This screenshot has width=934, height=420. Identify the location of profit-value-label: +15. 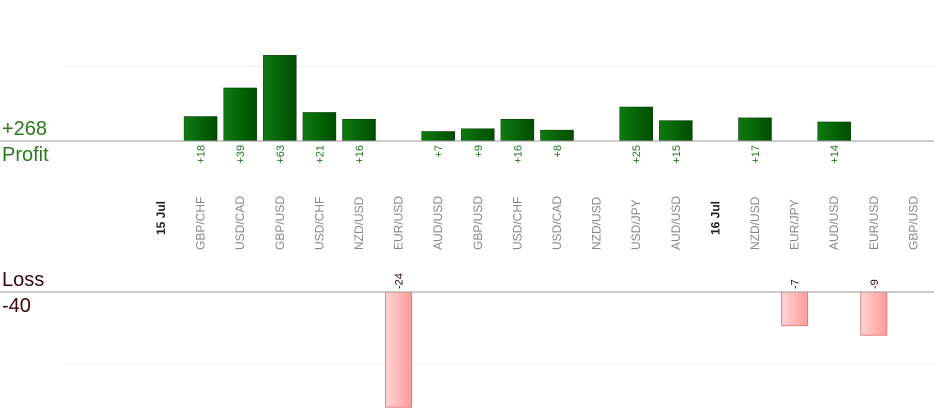
(677, 154).